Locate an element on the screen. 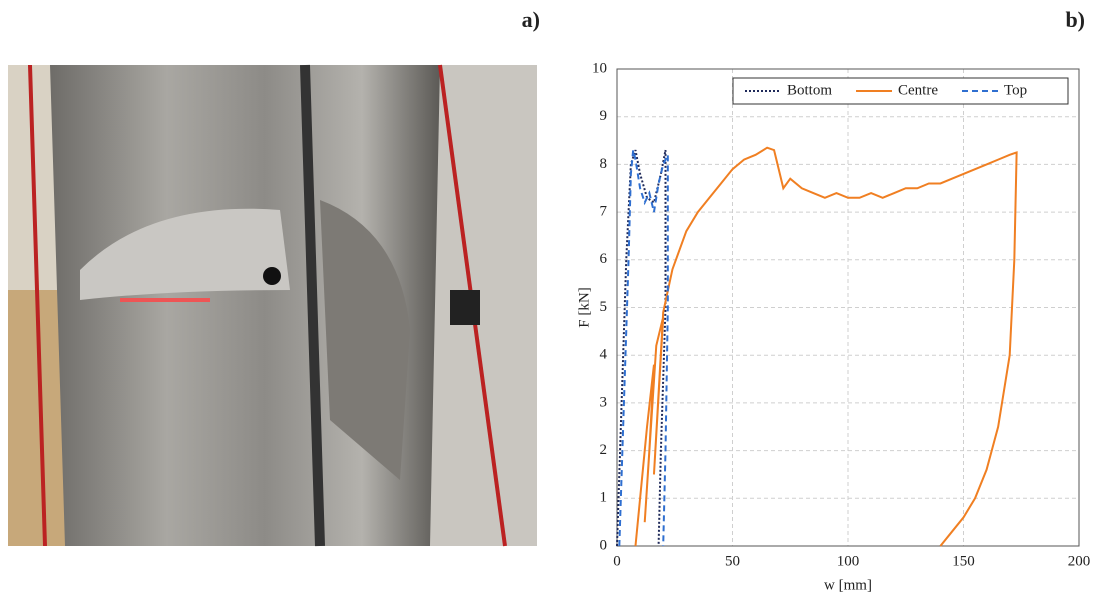 This screenshot has height=598, width=1099. y-tick-label: 5 is located at coordinates (604, 307).